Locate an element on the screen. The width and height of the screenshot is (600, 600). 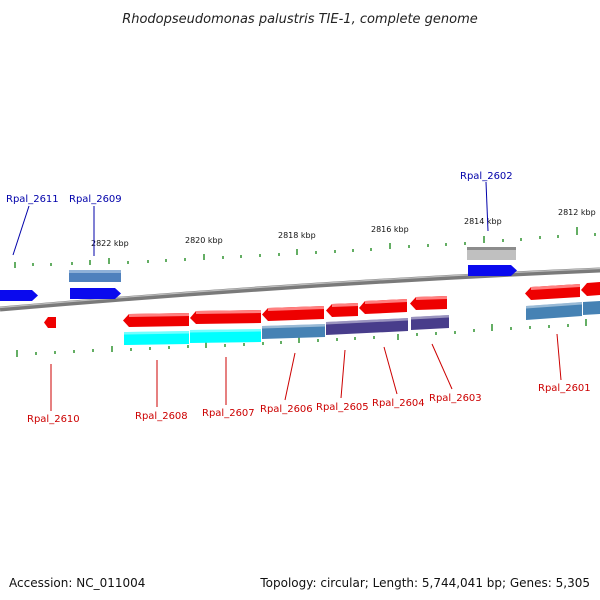
gene-label-rpal-2603: Rpal_2603 is located at coordinates (455, 398).